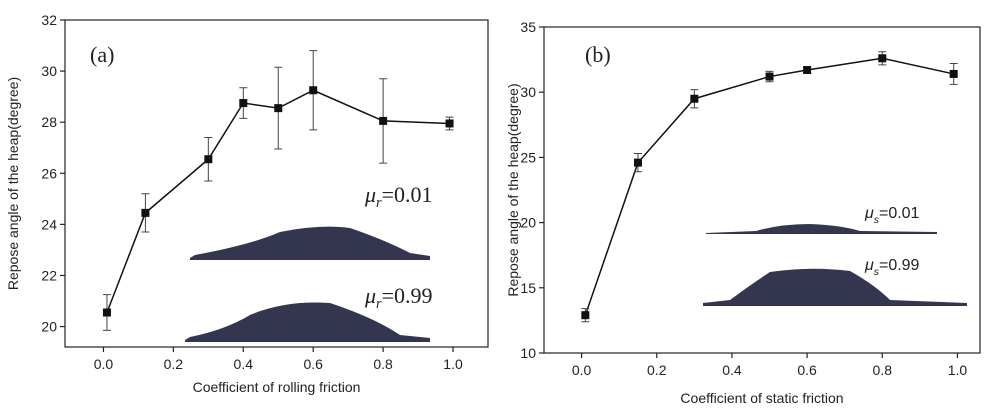 The height and width of the screenshot is (415, 984). I want to click on y-tick-label: 26, so click(49, 173).